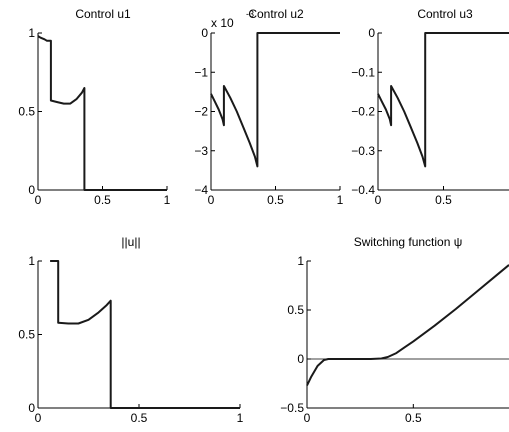  What do you see at coordinates (340, 200) in the screenshot?
I see `panel-u2-xtick-label: 1` at bounding box center [340, 200].